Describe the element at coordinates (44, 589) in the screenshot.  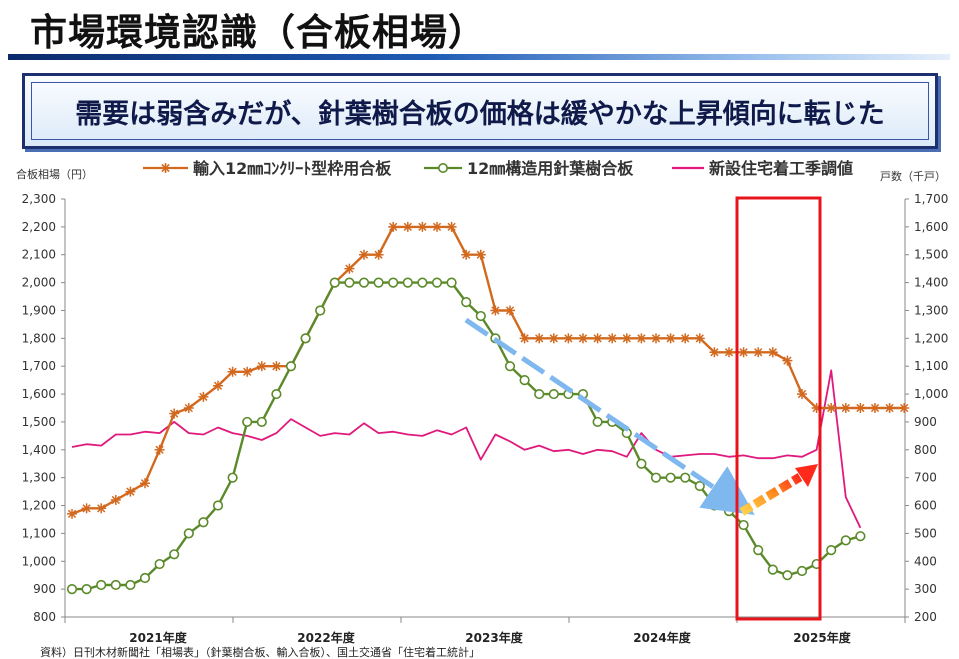
I see `left-tick-label: 900` at that location.